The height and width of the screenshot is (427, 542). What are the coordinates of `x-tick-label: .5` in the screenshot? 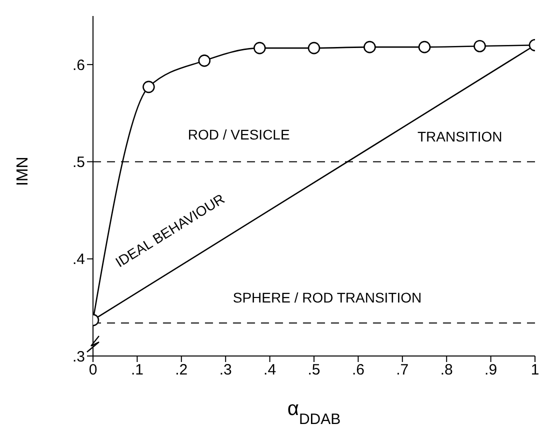 It's located at (314, 370).